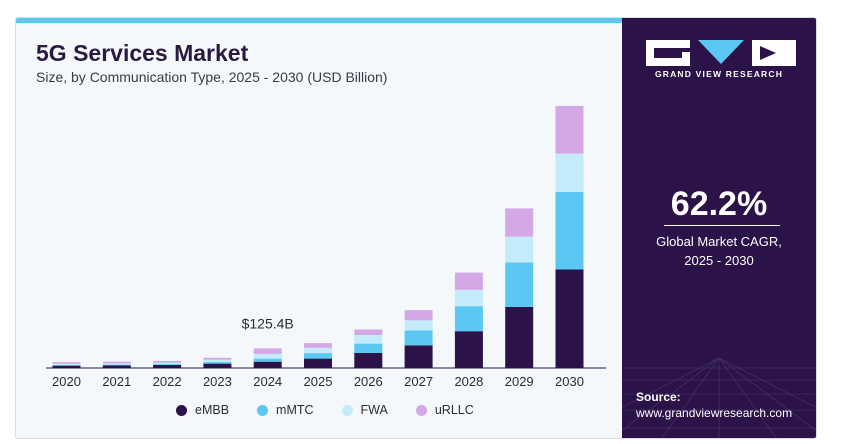 The width and height of the screenshot is (846, 444). Describe the element at coordinates (418, 381) in the screenshot. I see `x-tick-label: 2027` at that location.